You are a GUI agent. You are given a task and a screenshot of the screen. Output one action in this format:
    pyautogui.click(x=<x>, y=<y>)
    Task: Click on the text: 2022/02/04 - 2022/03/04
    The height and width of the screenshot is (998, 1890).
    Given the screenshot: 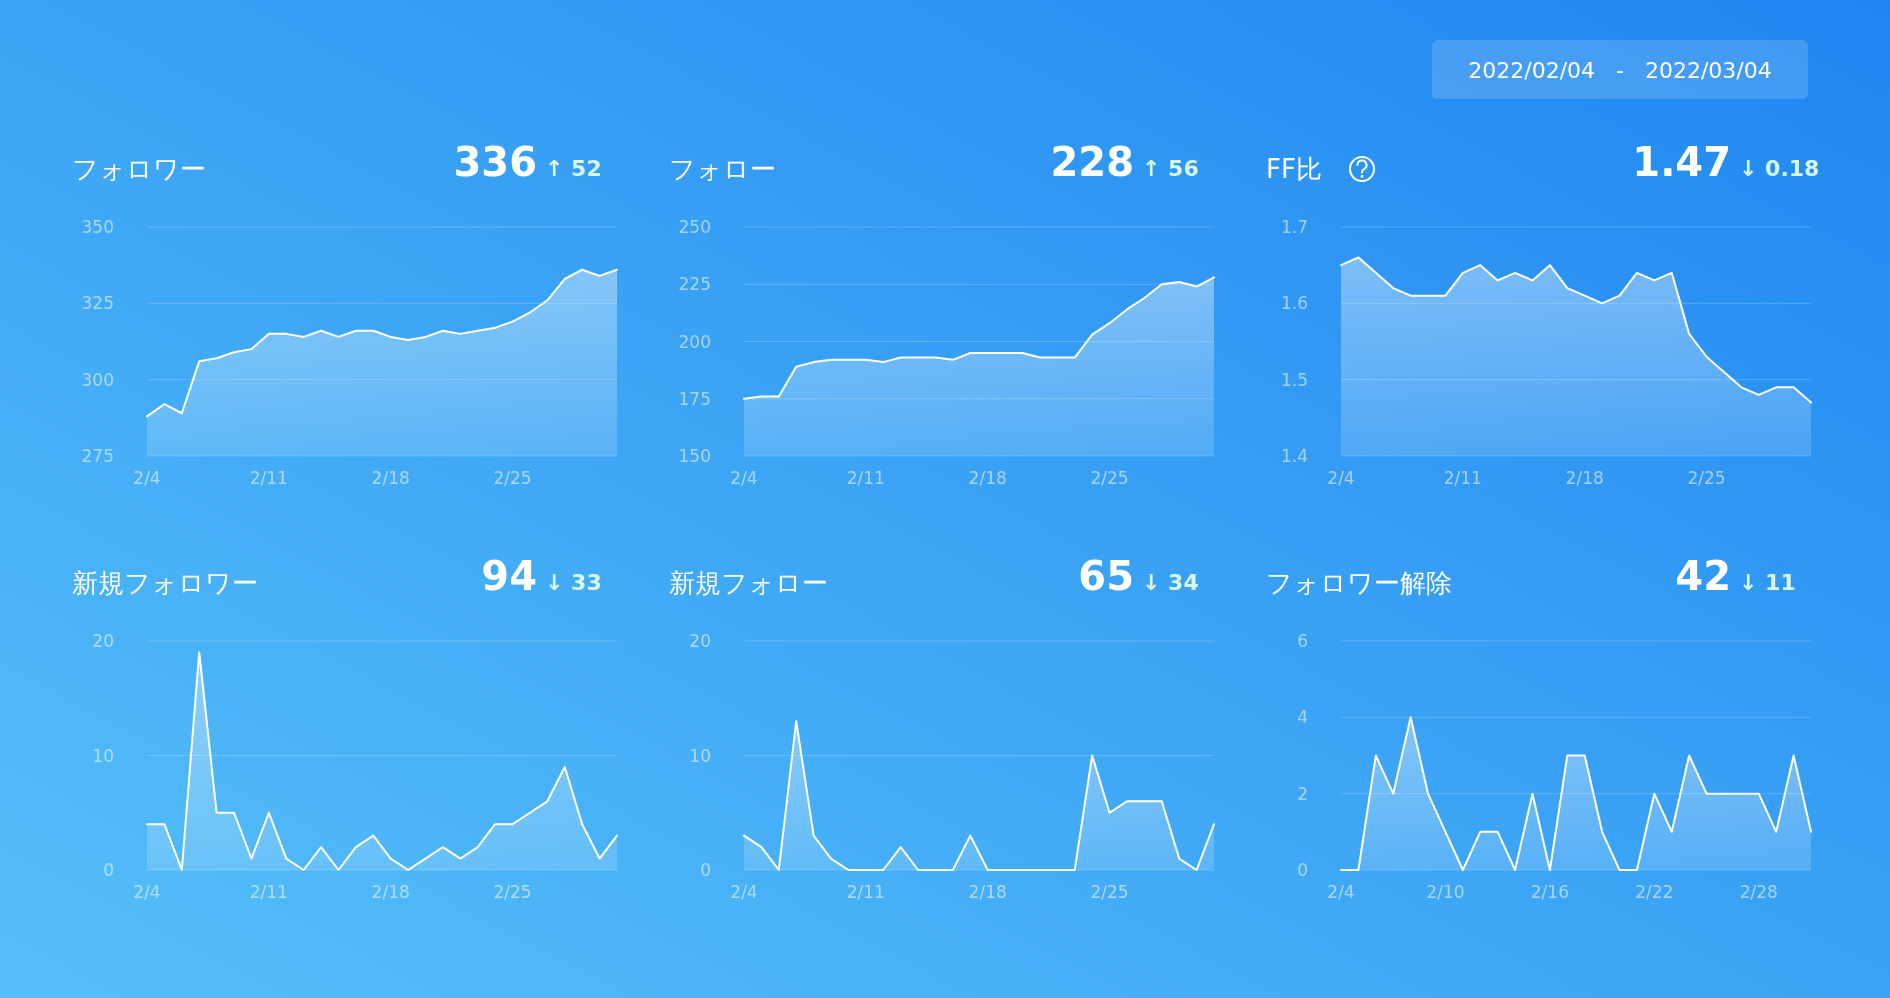 What is the action you would take?
    pyautogui.click(x=1620, y=70)
    